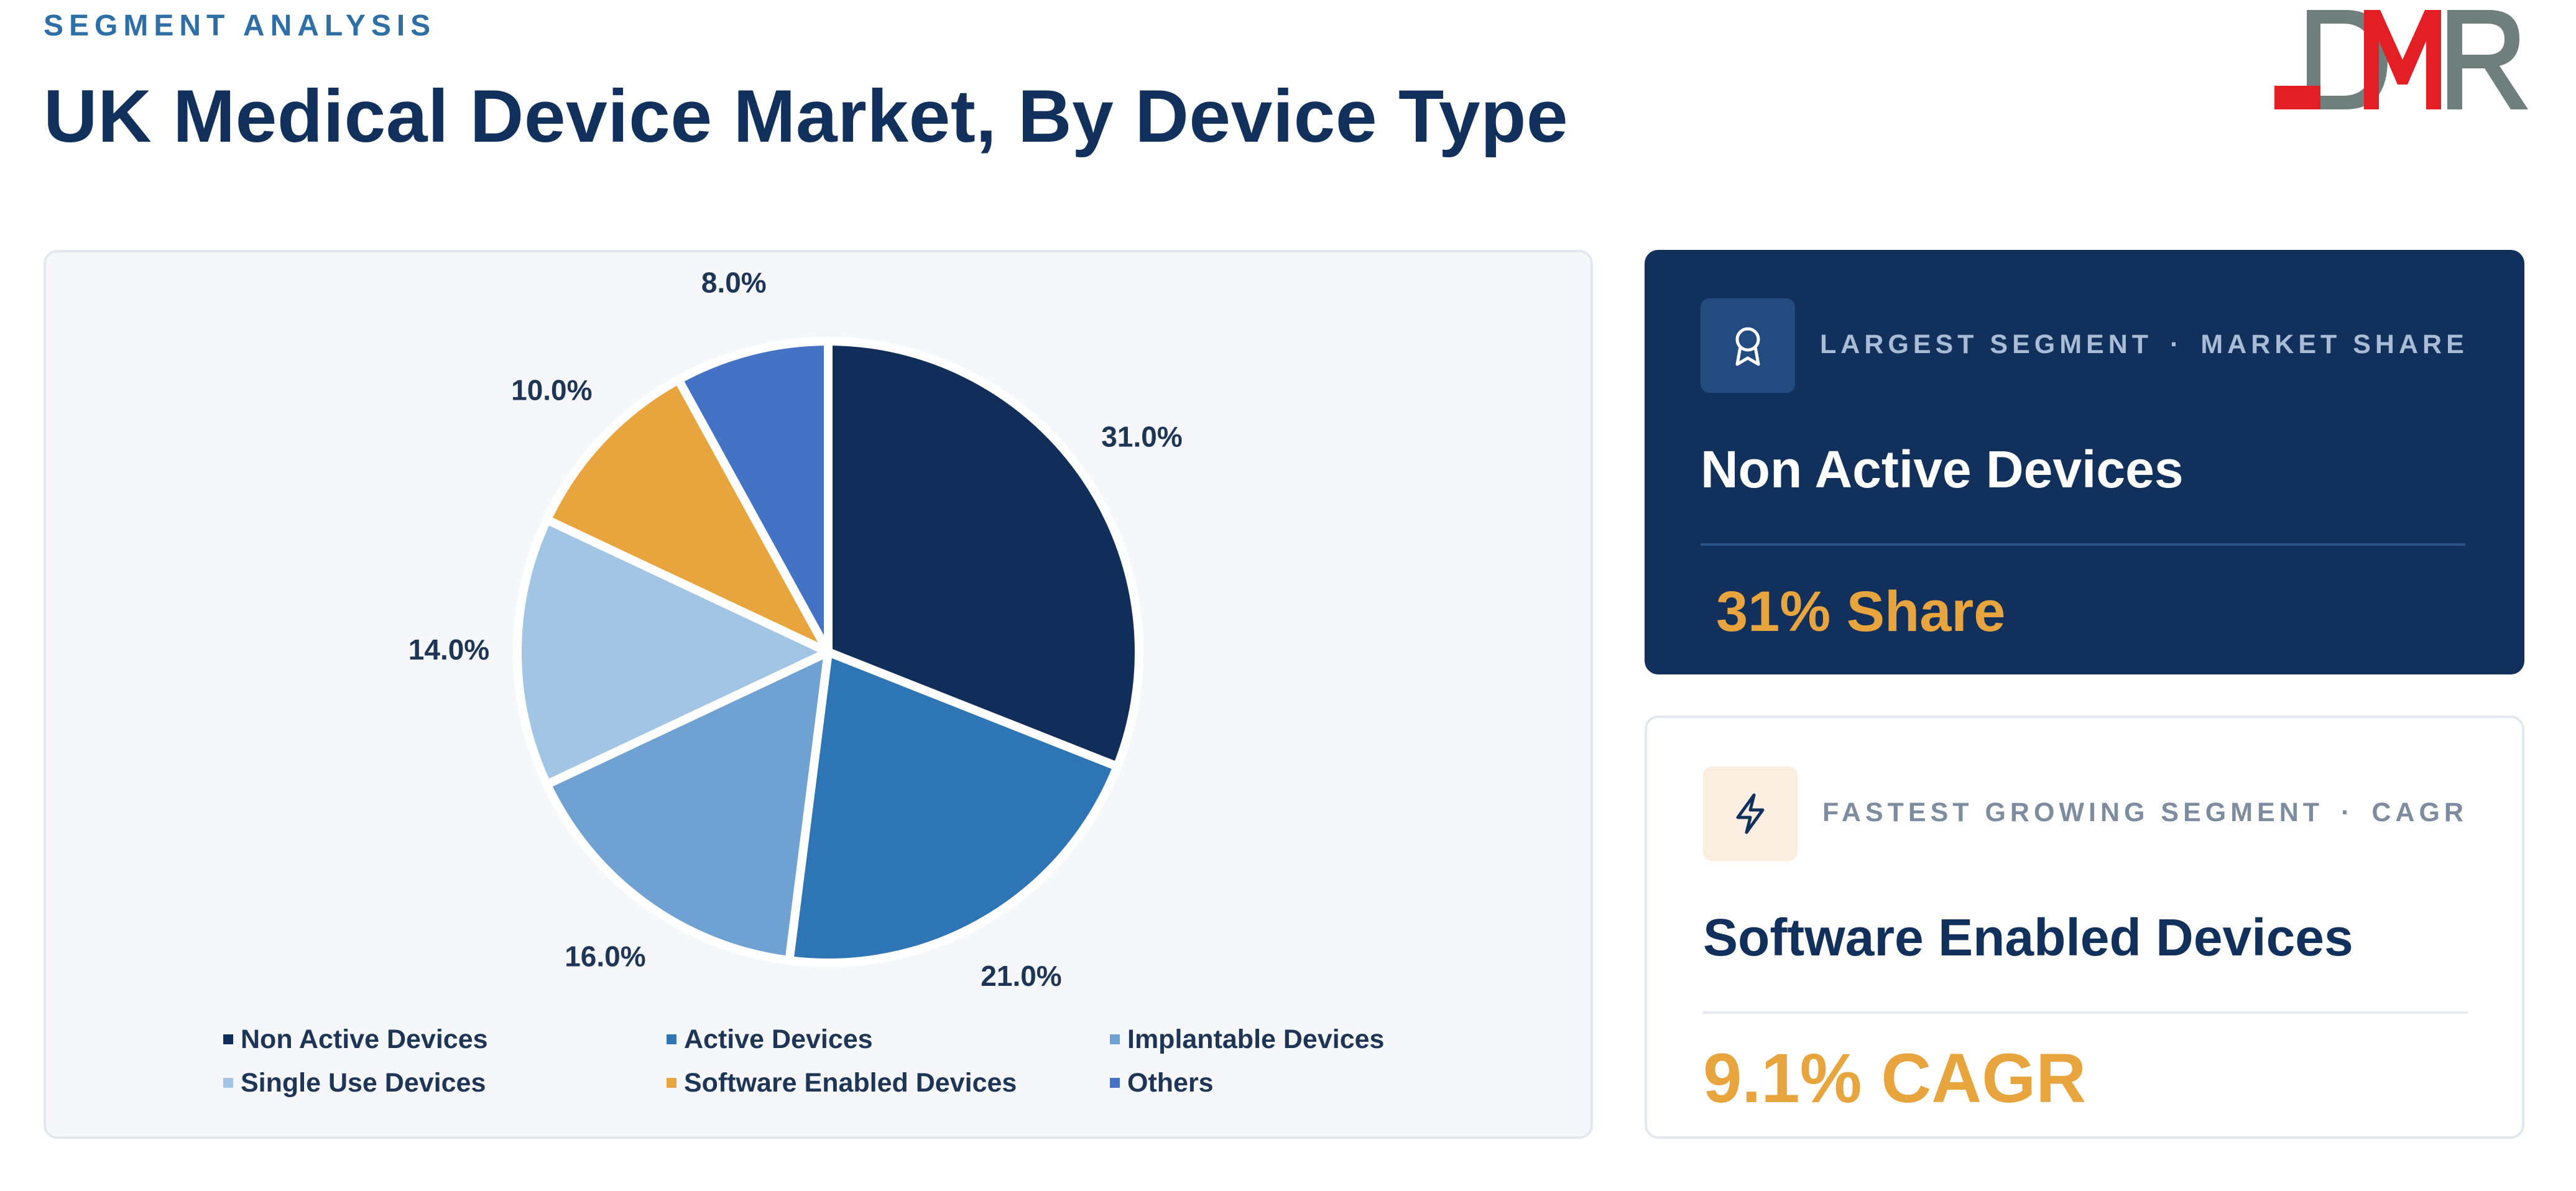 The image size is (2576, 1191). Describe the element at coordinates (1256, 1039) in the screenshot. I see `legend-label: Implantable Devices` at that location.